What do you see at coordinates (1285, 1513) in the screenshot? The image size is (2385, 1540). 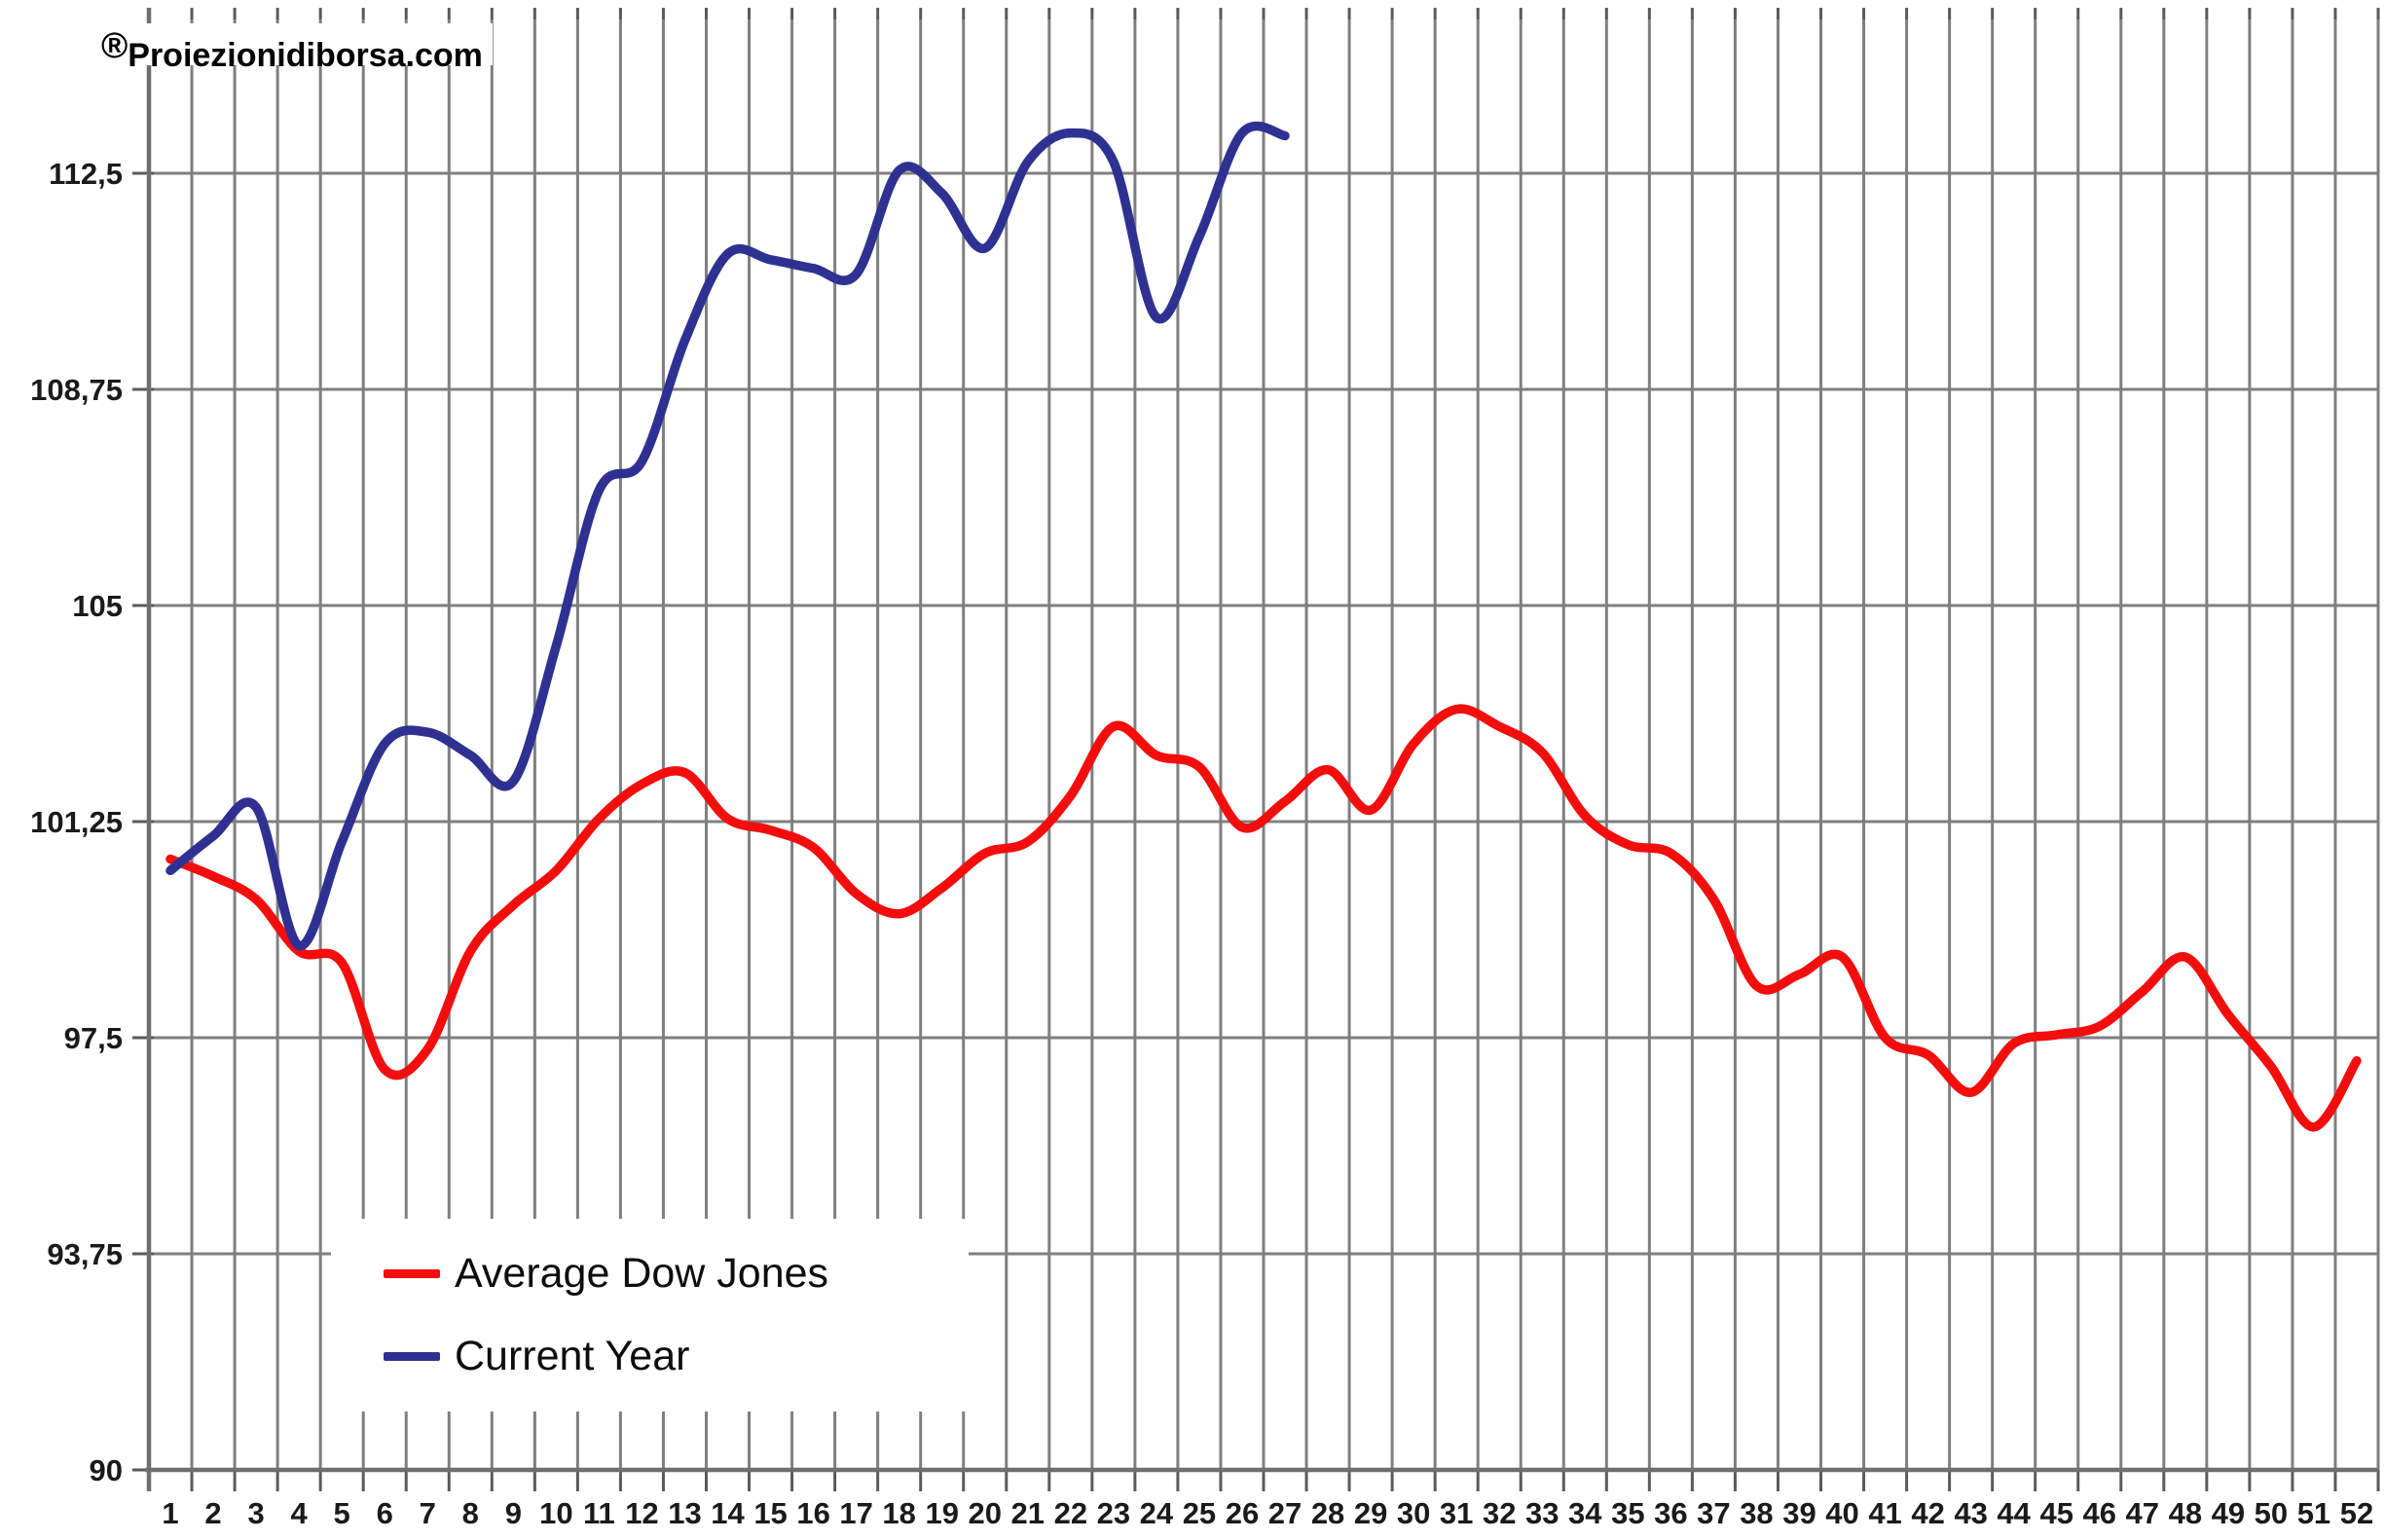 I see `svg-text: 27` at bounding box center [1285, 1513].